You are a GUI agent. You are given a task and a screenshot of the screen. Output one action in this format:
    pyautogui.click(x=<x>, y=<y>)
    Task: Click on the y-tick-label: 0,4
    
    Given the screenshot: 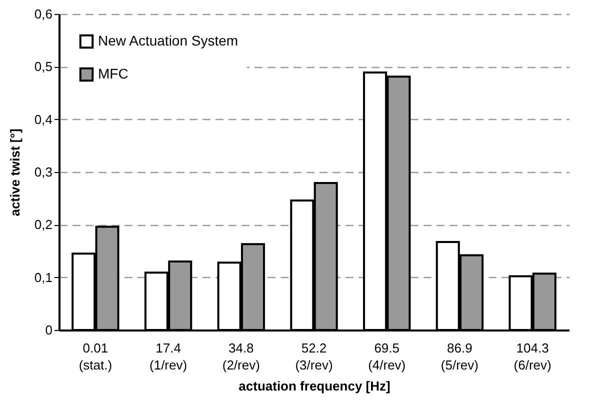 What is the action you would take?
    pyautogui.click(x=43, y=119)
    